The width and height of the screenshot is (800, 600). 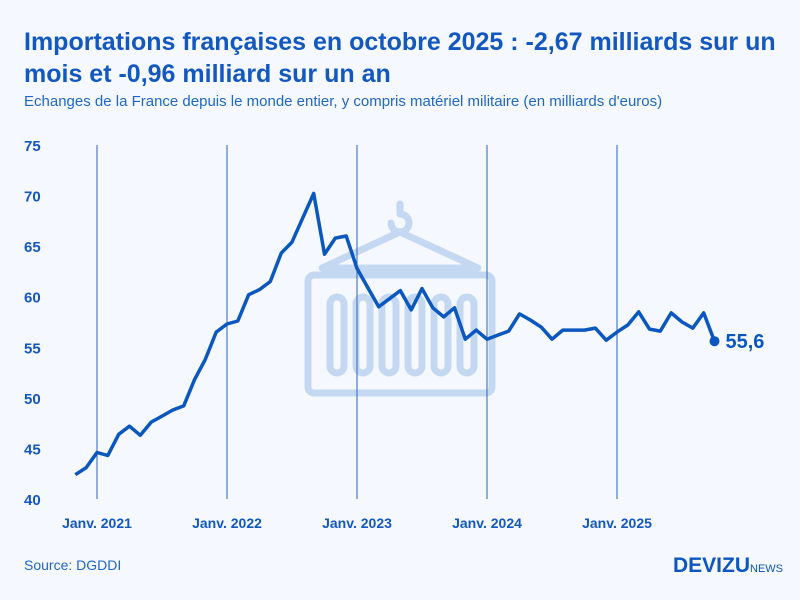 I want to click on y-tick-label: 60, so click(x=32, y=298).